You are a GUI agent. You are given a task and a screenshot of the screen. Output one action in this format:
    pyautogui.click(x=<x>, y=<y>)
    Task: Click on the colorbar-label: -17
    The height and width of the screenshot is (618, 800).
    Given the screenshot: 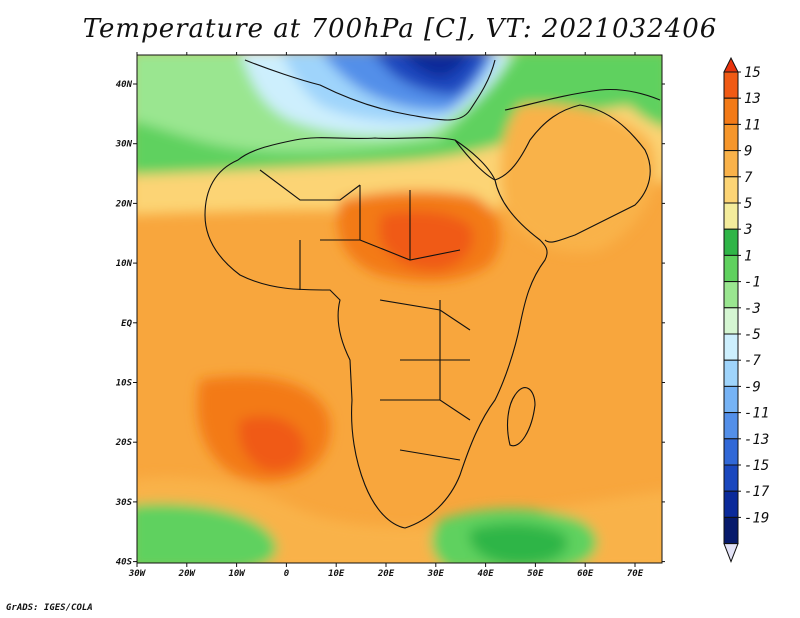 What is the action you would take?
    pyautogui.click(x=757, y=492)
    